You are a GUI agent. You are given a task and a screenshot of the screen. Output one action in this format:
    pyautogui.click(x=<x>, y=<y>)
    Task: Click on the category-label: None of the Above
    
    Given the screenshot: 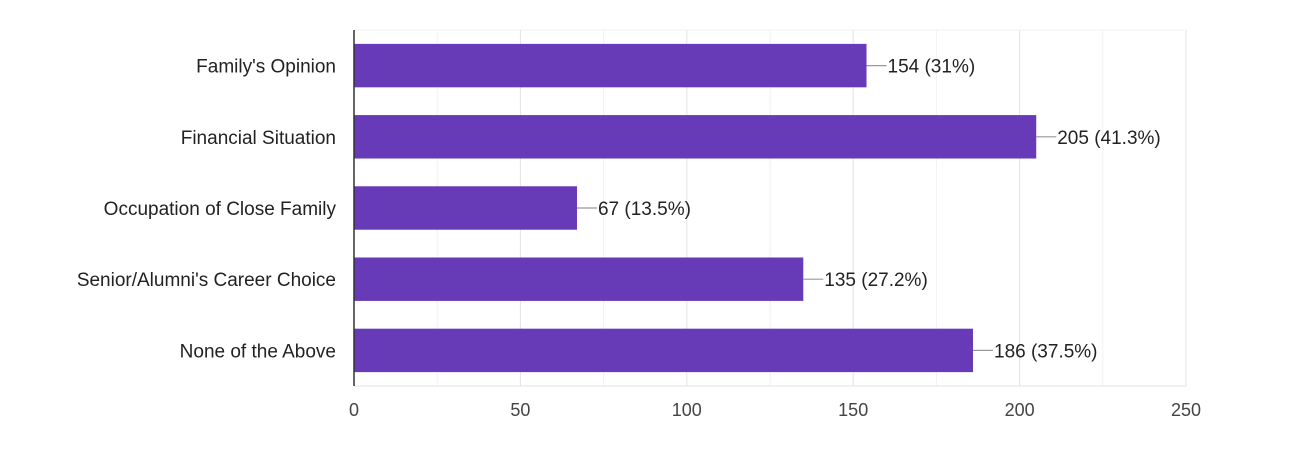 What is the action you would take?
    pyautogui.click(x=258, y=351)
    